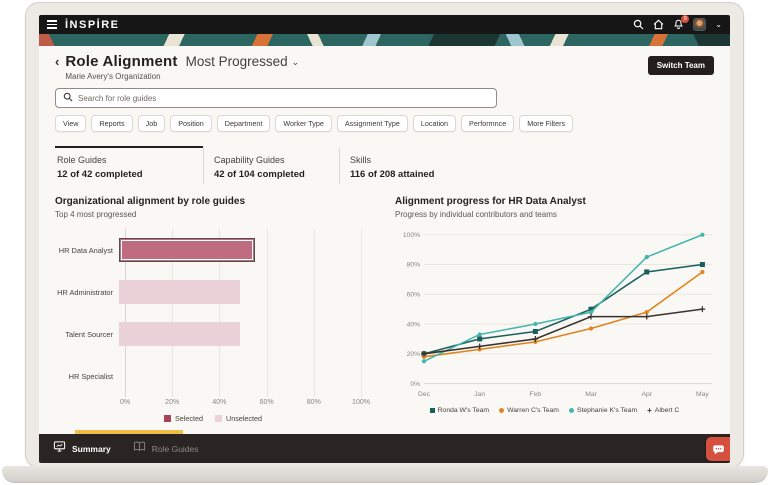 The image size is (770, 485). What do you see at coordinates (175, 448) in the screenshot?
I see `bottom-tab-role-guides-label: Role Guides` at bounding box center [175, 448].